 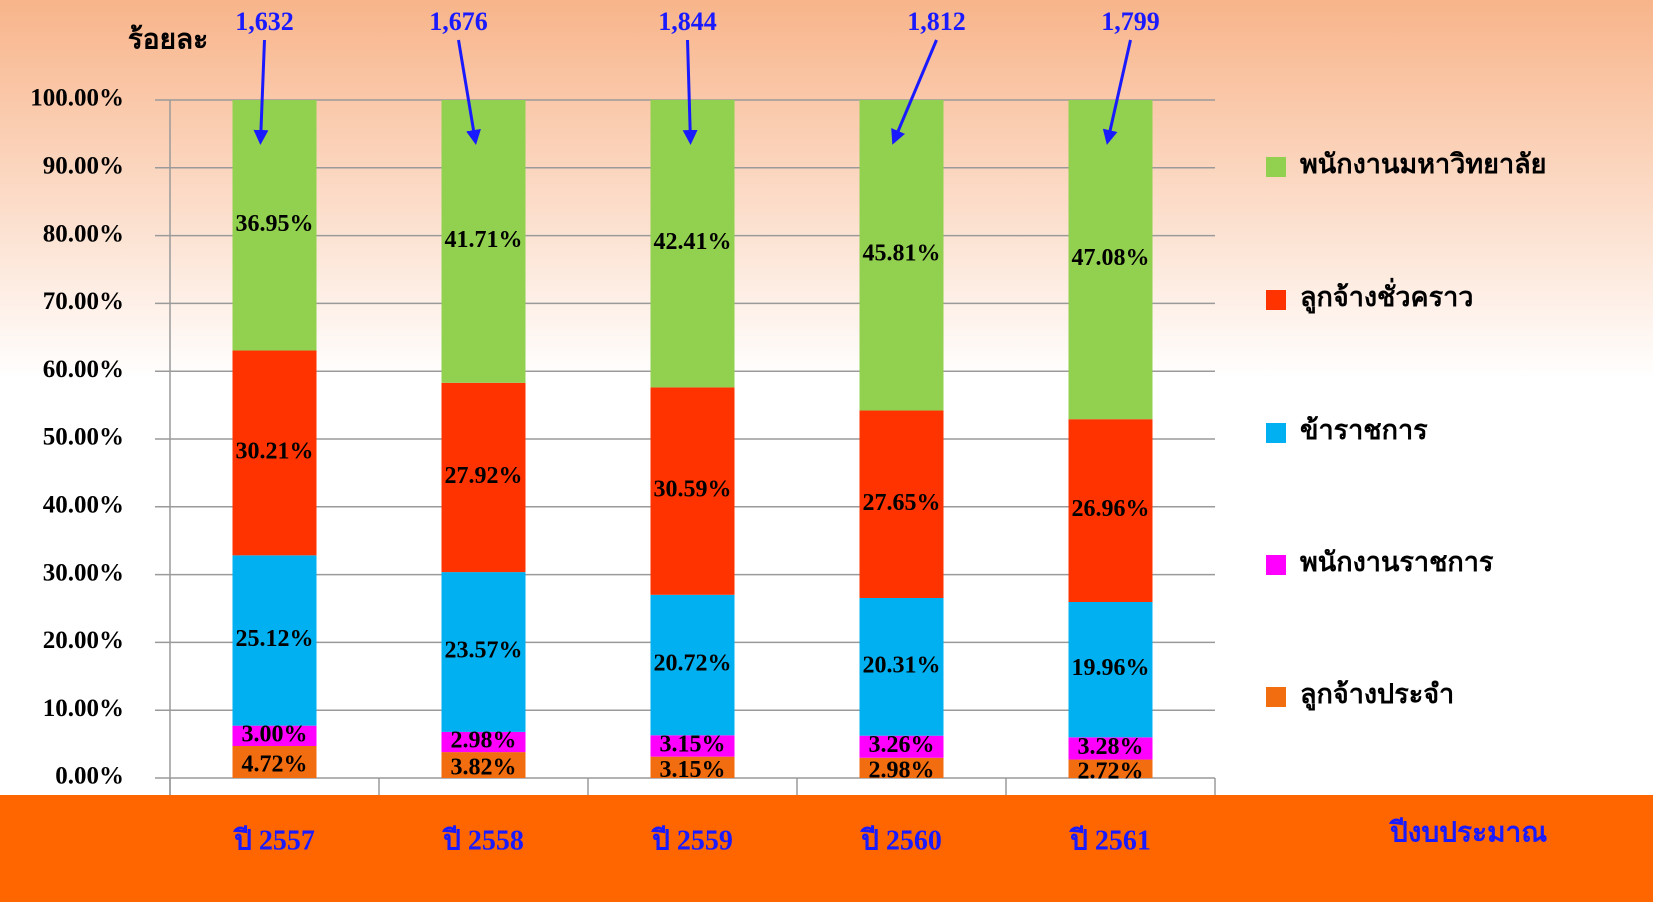 What do you see at coordinates (168, 39) in the screenshot?
I see `y-axis-label: ร้อยละ` at bounding box center [168, 39].